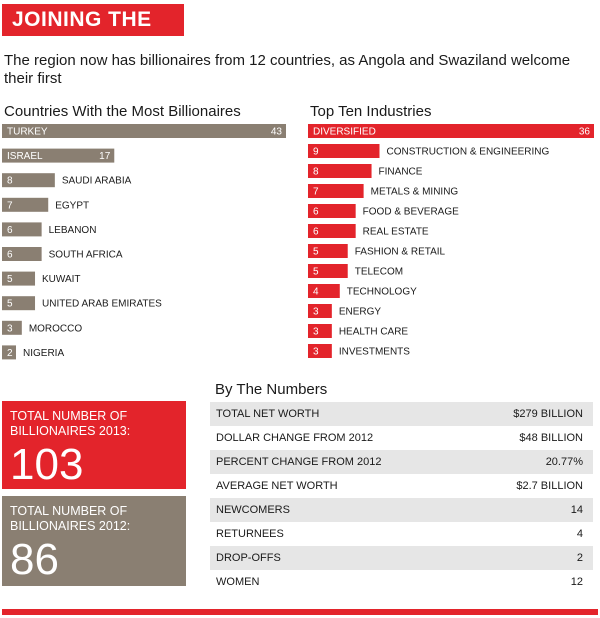  I want to click on bar-diversified, so click(451, 131).